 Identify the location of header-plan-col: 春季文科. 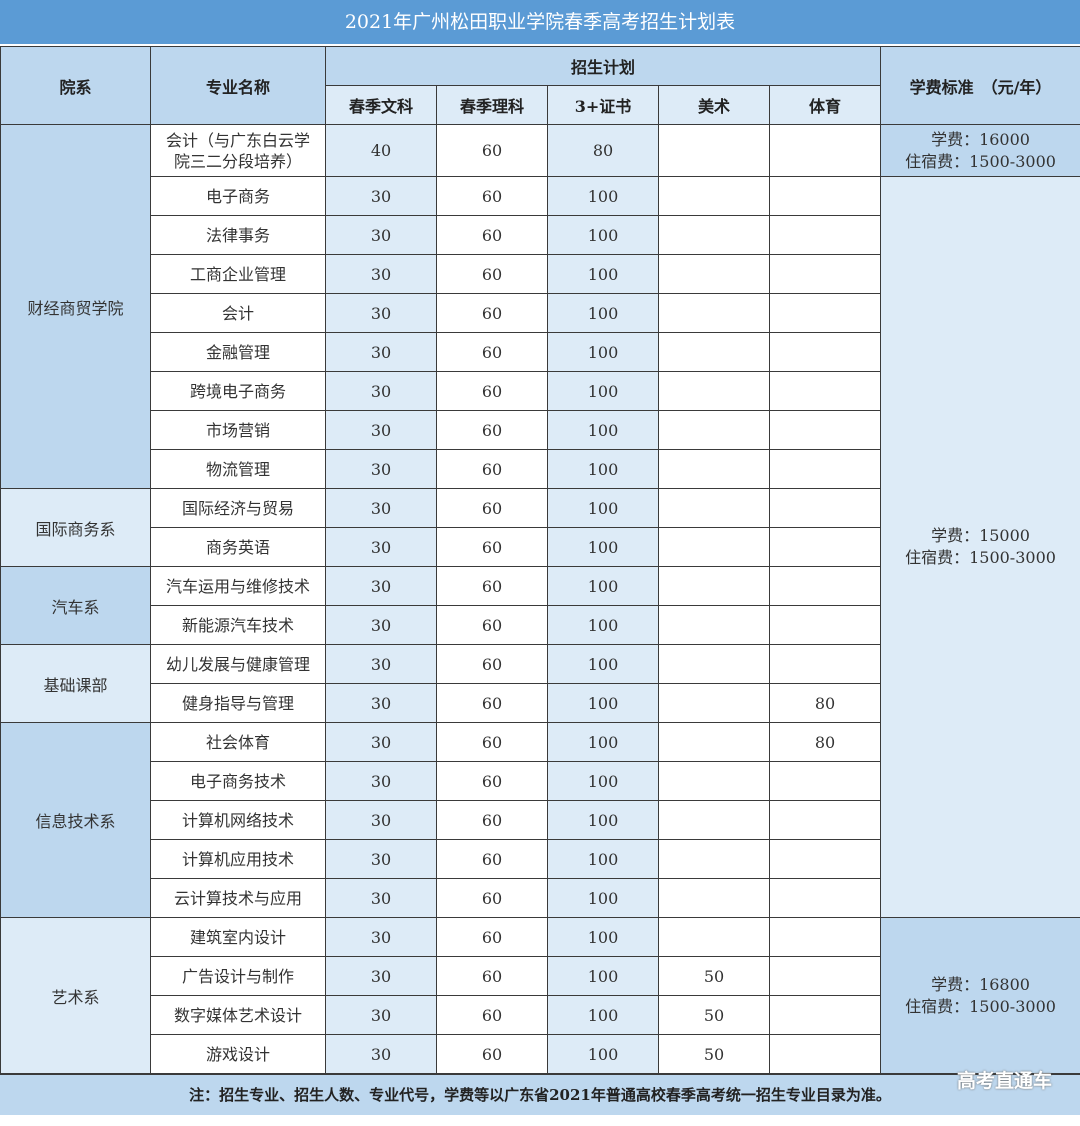
(381, 105).